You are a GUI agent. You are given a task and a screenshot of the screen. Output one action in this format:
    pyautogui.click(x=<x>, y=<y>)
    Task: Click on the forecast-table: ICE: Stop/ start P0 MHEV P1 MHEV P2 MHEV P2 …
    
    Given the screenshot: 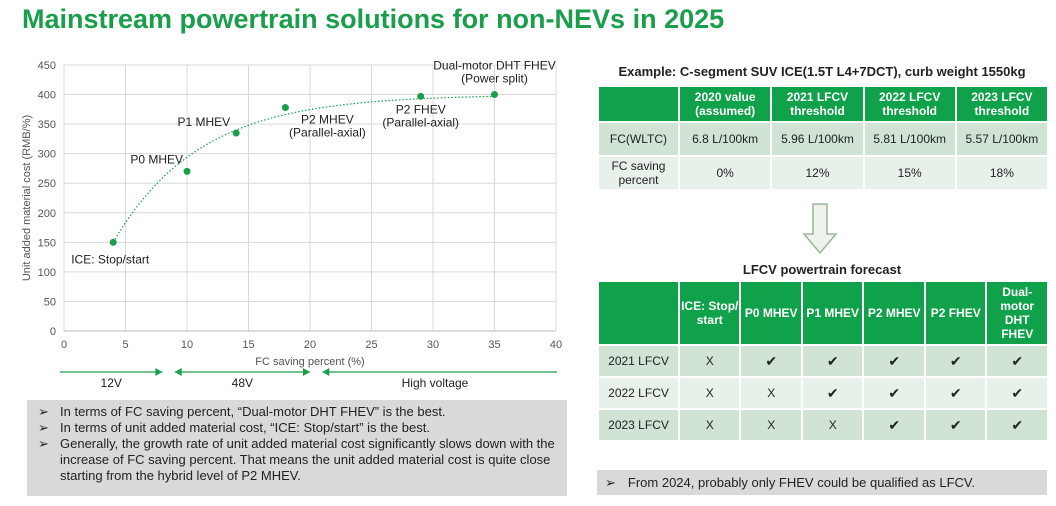 What is the action you would take?
    pyautogui.click(x=823, y=361)
    